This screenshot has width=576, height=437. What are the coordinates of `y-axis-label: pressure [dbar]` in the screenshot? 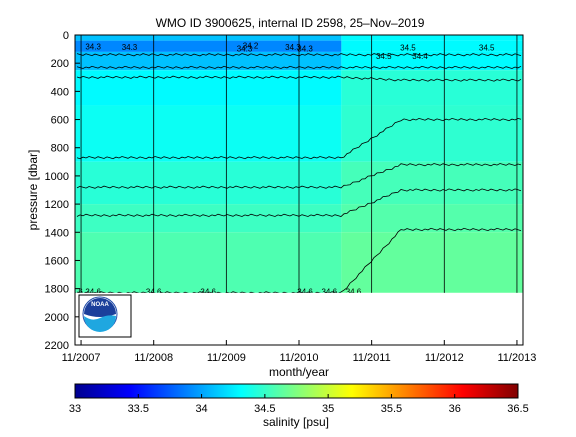 It's located at (33, 190).